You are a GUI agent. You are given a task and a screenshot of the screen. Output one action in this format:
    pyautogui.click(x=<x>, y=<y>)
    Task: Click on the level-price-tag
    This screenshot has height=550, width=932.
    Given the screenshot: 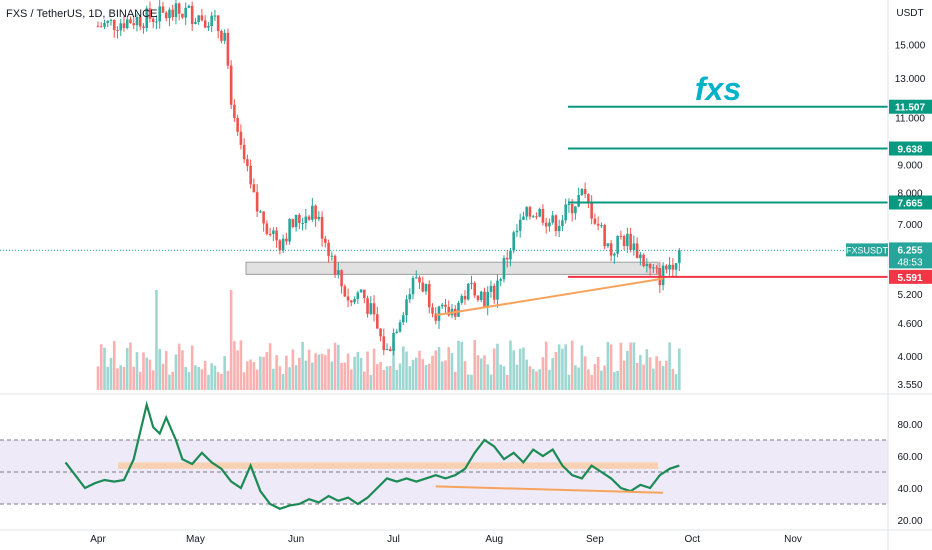 What is the action you would take?
    pyautogui.click(x=910, y=202)
    